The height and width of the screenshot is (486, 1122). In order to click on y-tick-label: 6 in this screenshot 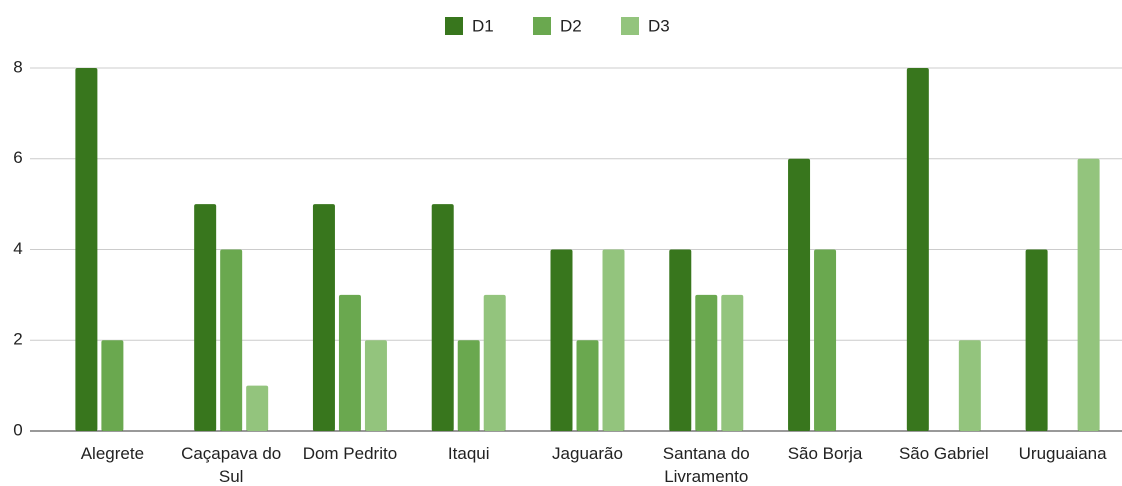, I will do `click(17, 157)`.